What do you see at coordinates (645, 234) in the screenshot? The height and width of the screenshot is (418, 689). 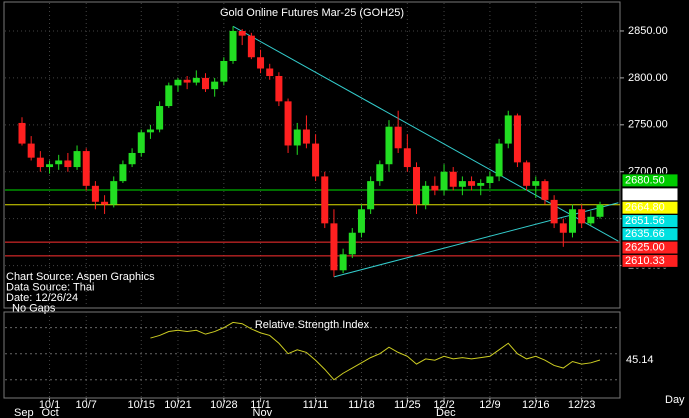 I see `price-label: 2635.66` at bounding box center [645, 234].